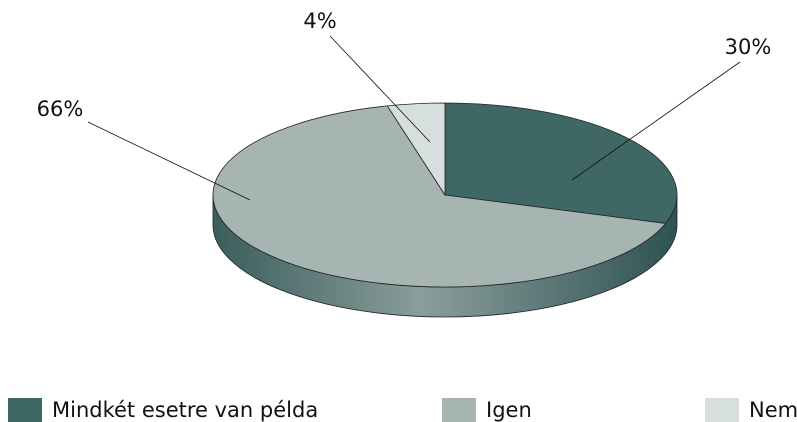 This screenshot has width=797, height=422. I want to click on data-label: 30%, so click(748, 47).